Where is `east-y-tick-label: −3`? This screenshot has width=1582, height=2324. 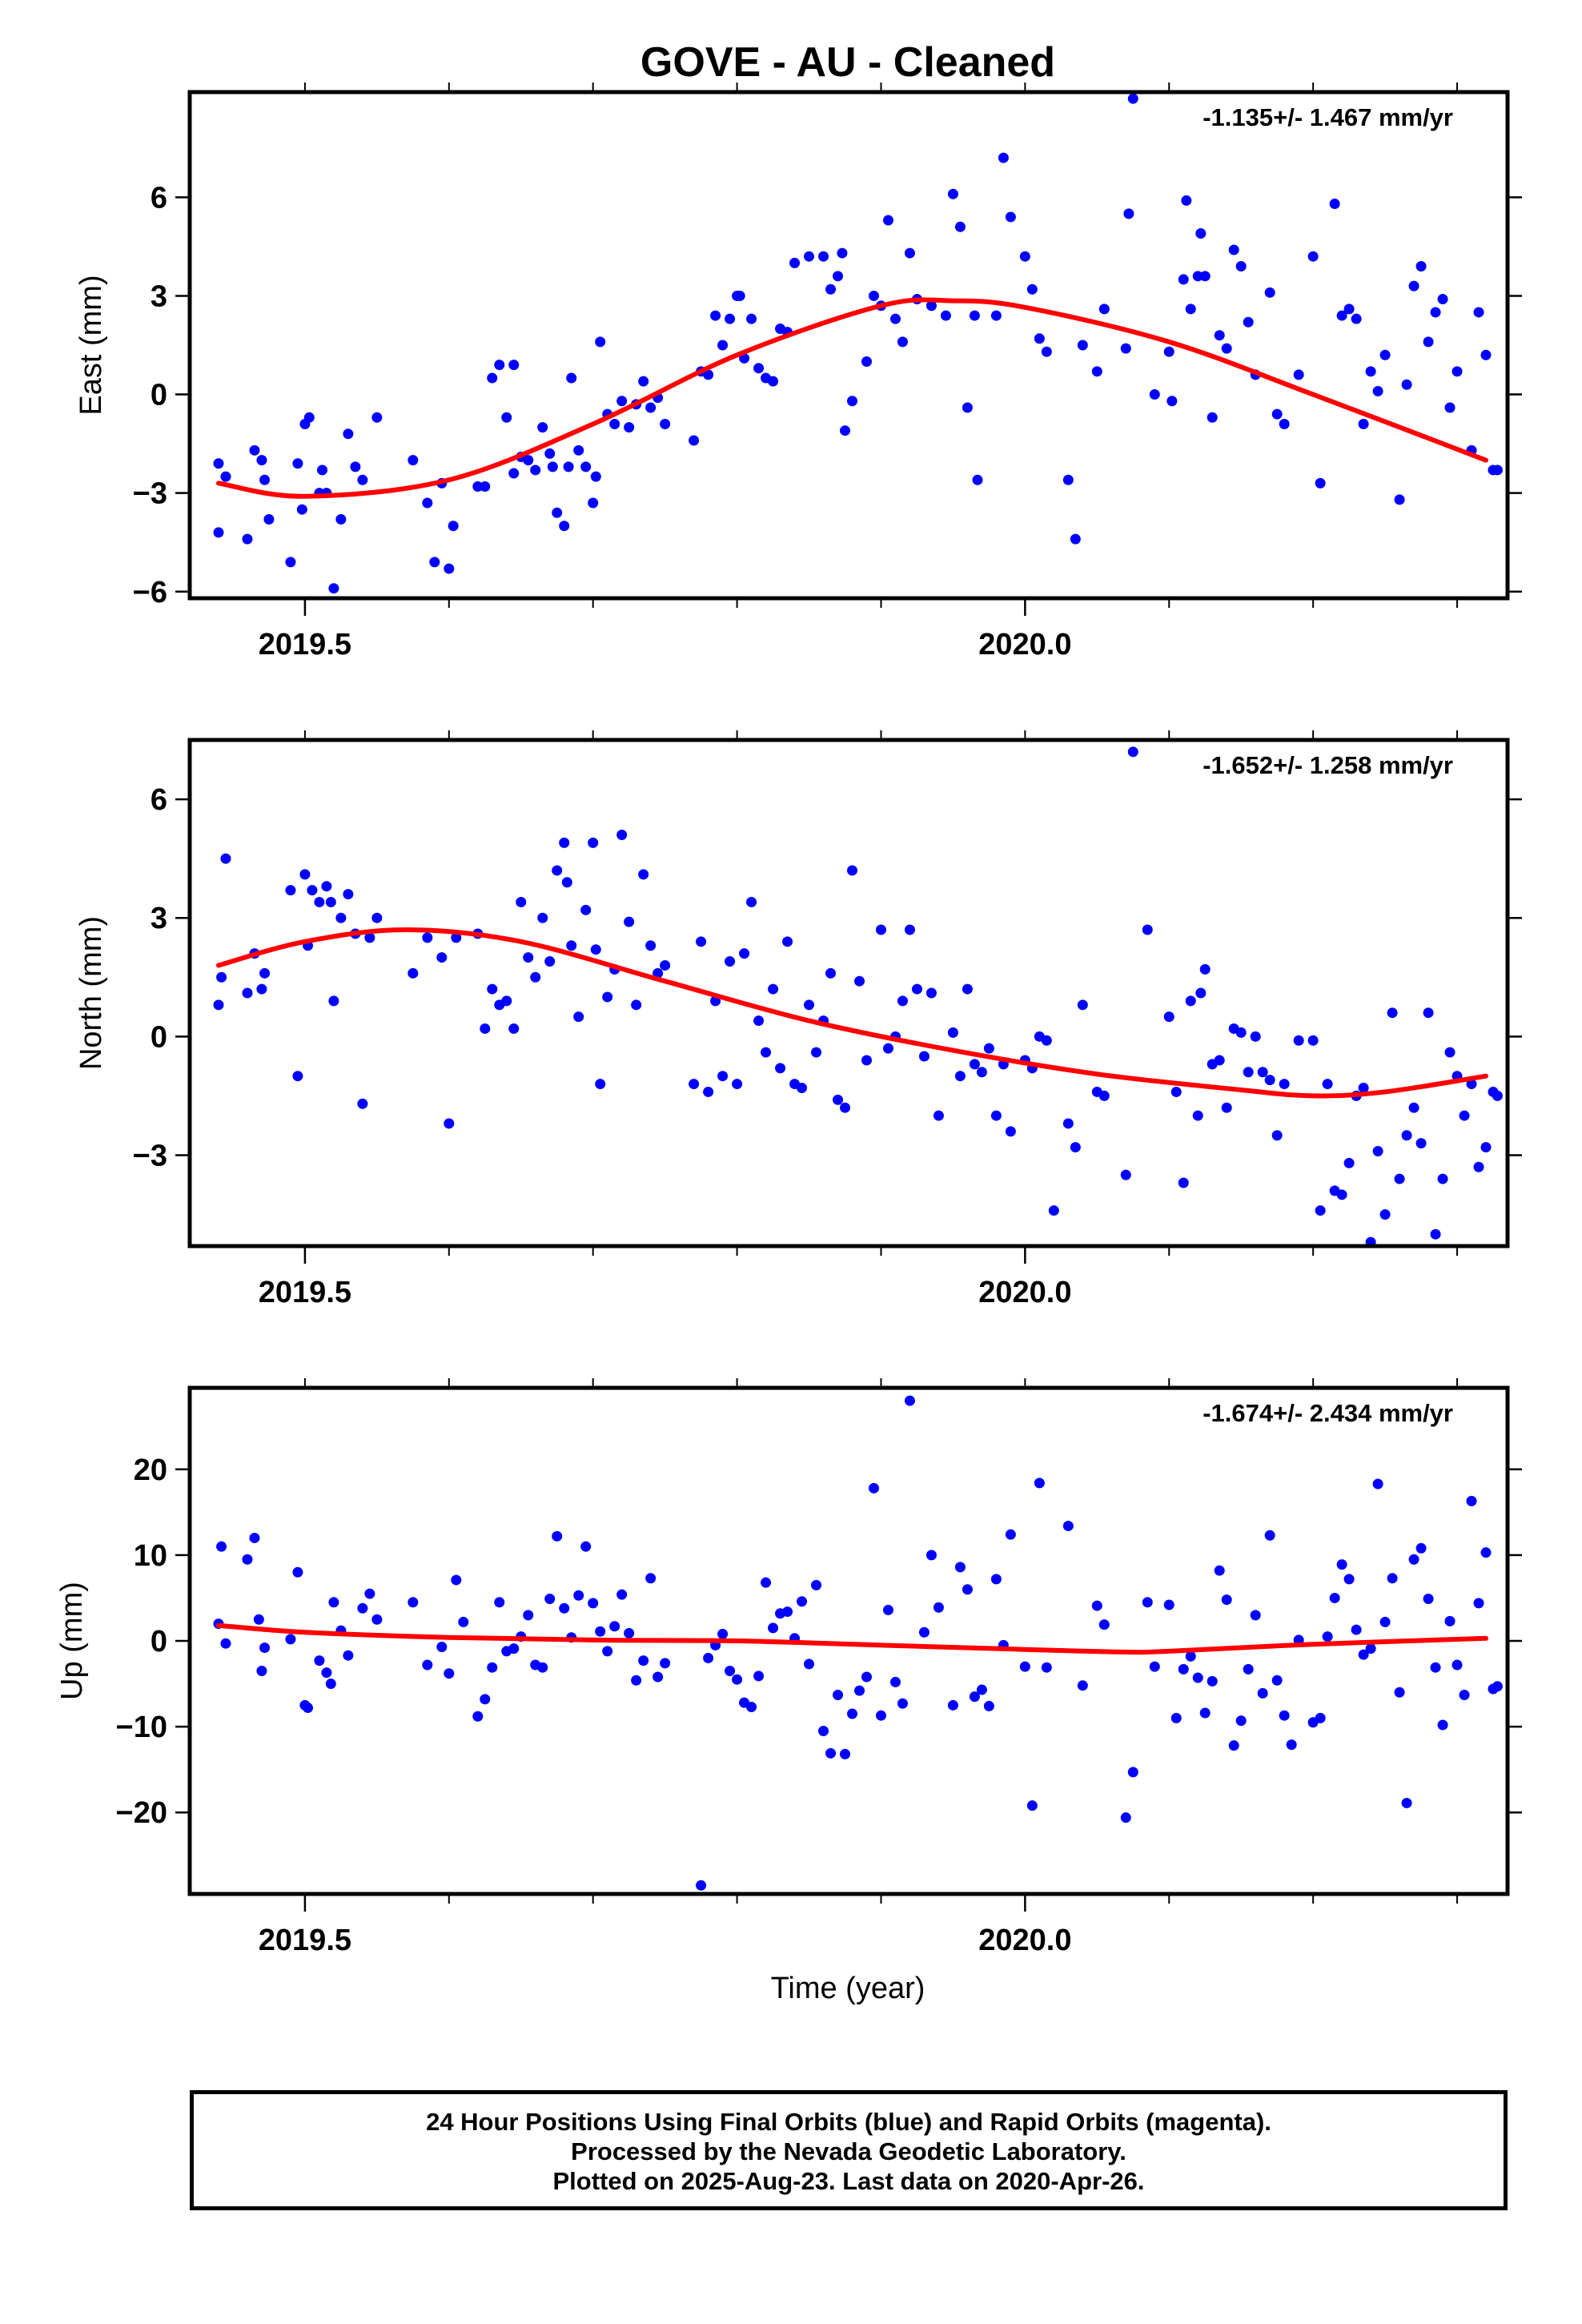
east-y-tick-label: −3 is located at coordinates (150, 494).